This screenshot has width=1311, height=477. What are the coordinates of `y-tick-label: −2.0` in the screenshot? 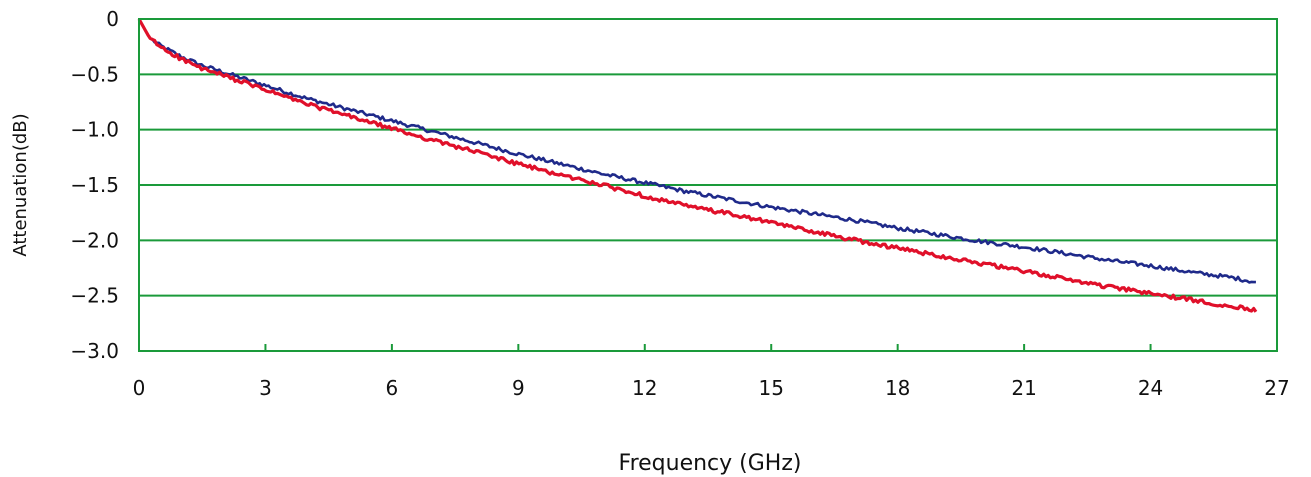 It's located at (94, 240).